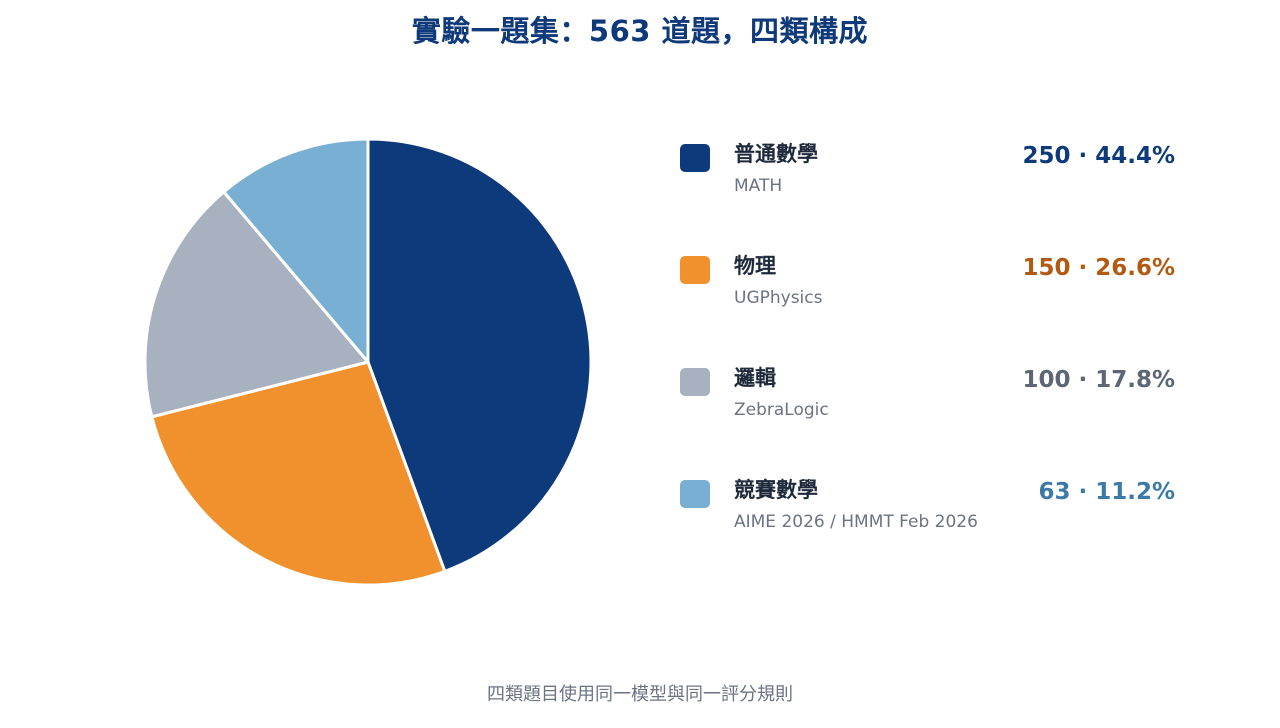 This screenshot has height=728, width=1280. I want to click on legend-value: 63 · 11.2%, so click(1106, 492).